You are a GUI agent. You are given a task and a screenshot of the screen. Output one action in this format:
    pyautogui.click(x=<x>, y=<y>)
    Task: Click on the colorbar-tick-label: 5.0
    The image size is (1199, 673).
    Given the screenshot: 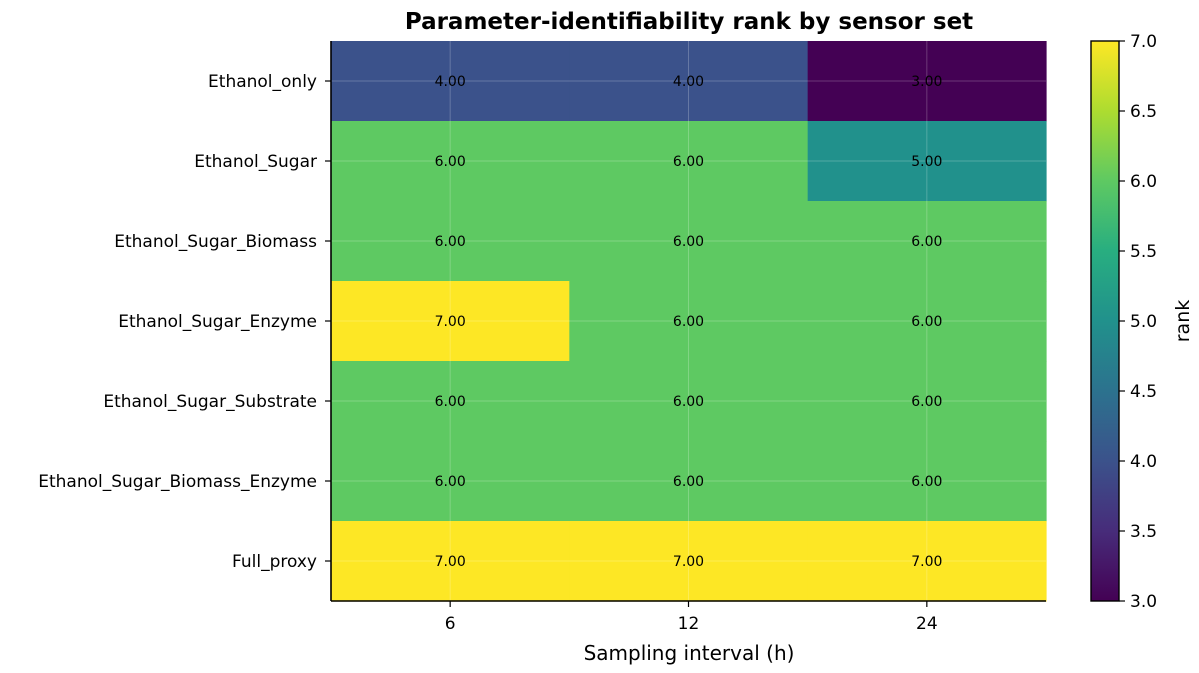 What is the action you would take?
    pyautogui.click(x=1143, y=322)
    